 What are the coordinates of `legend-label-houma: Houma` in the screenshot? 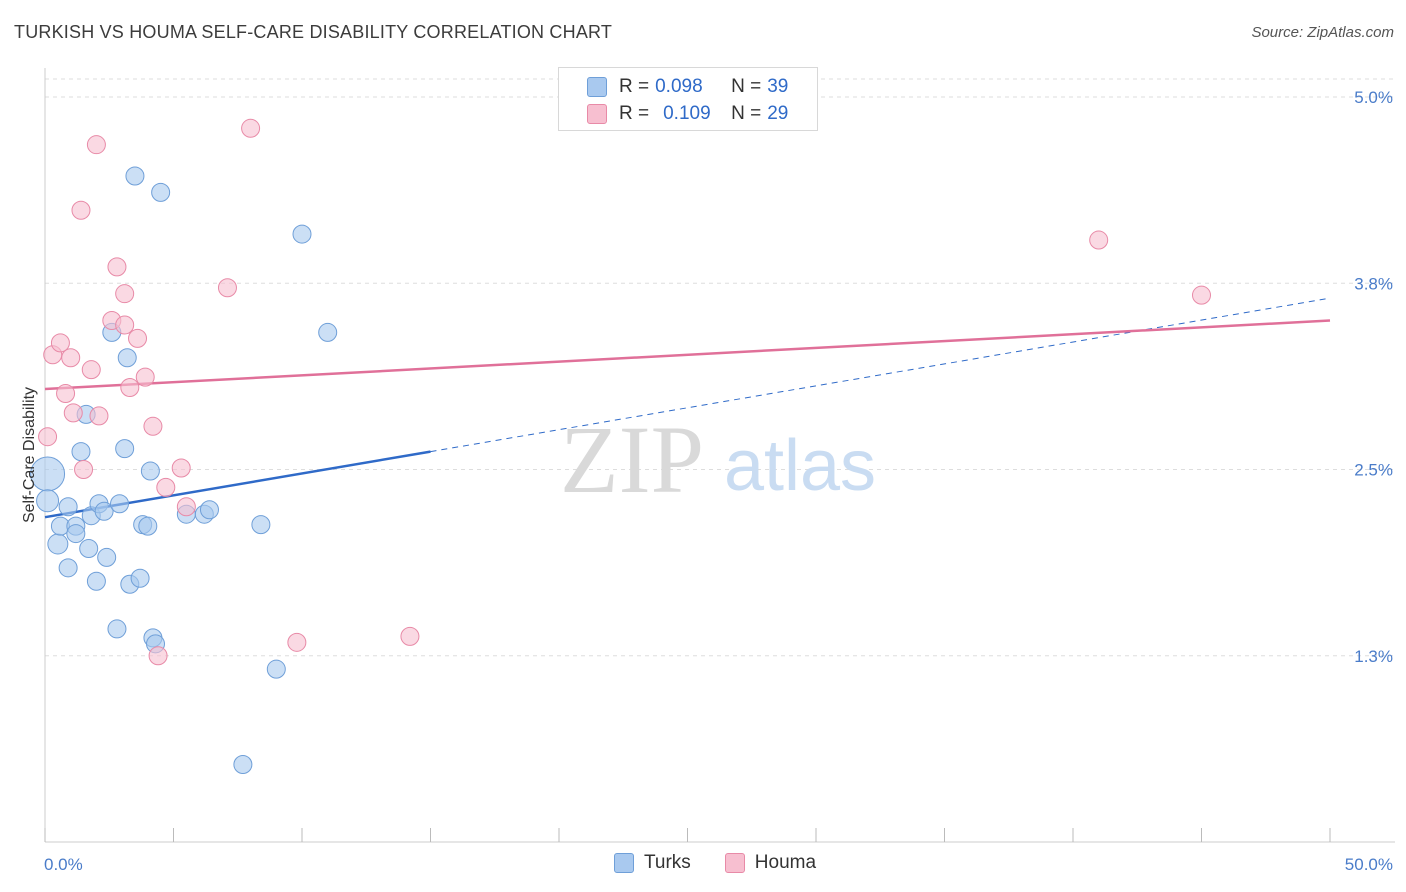 It's located at (785, 862).